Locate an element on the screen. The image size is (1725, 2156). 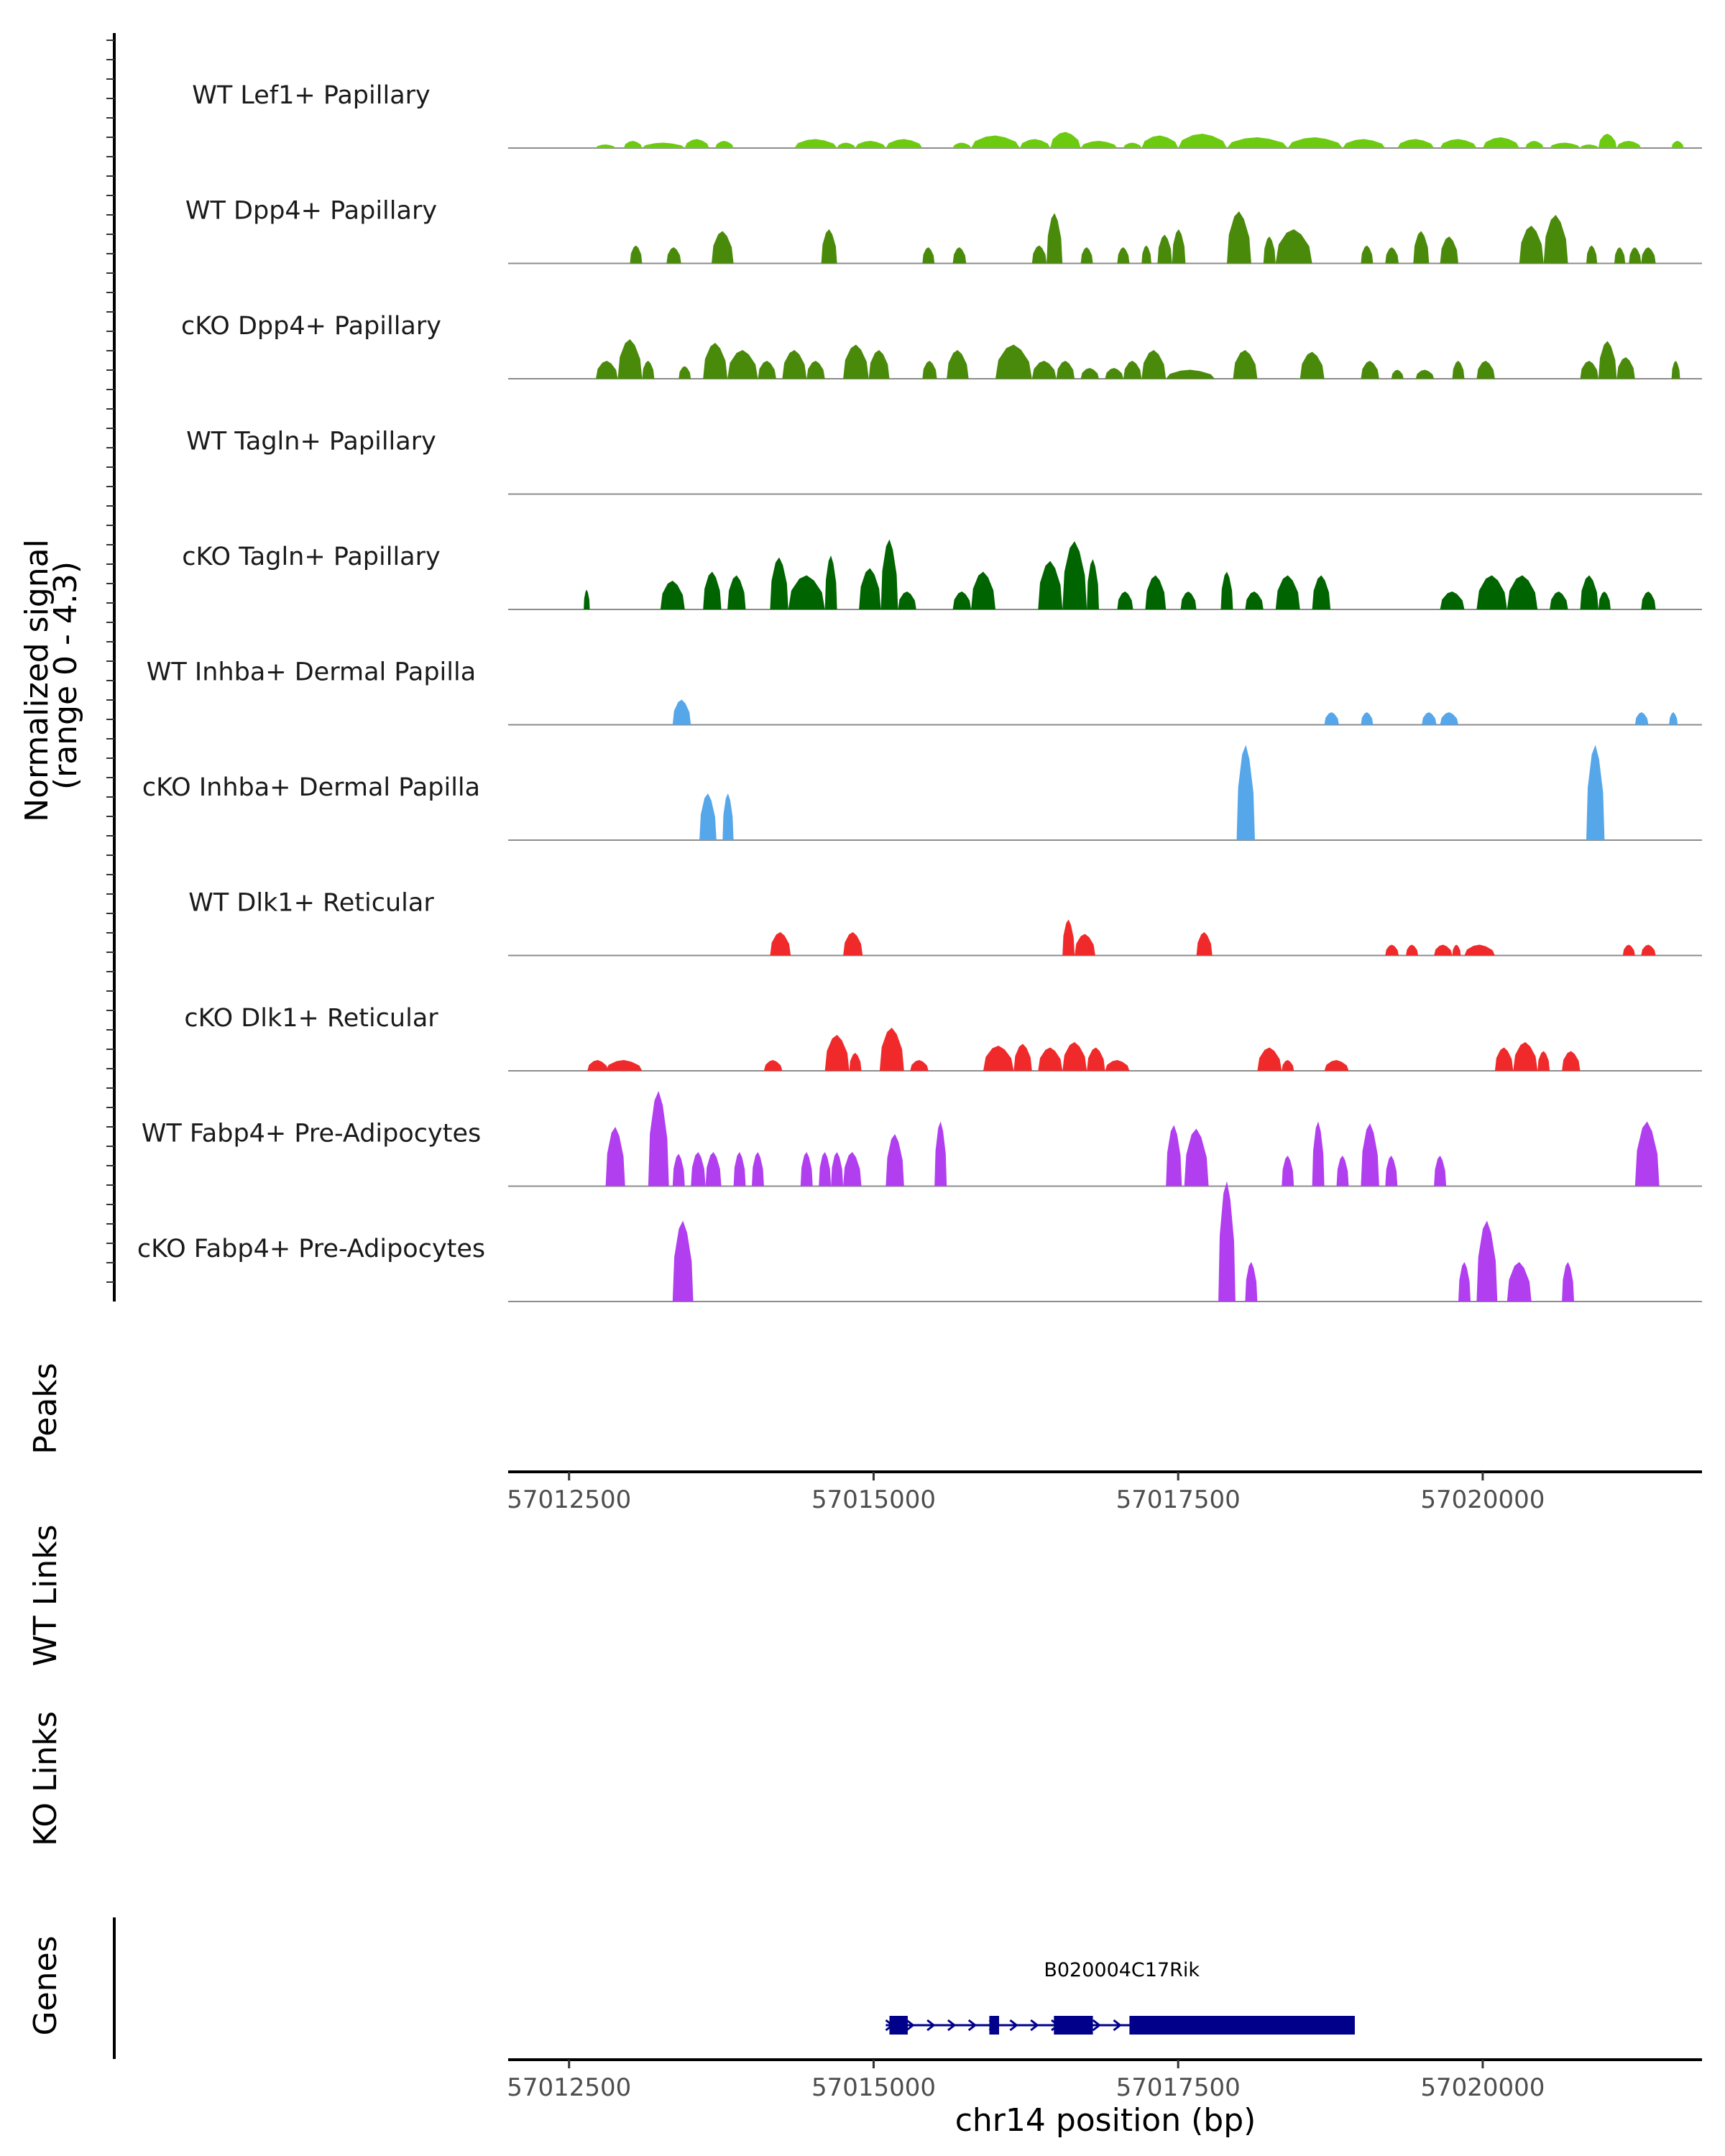
track-label: cKO Tagln+ Papillary is located at coordinates (311, 557).